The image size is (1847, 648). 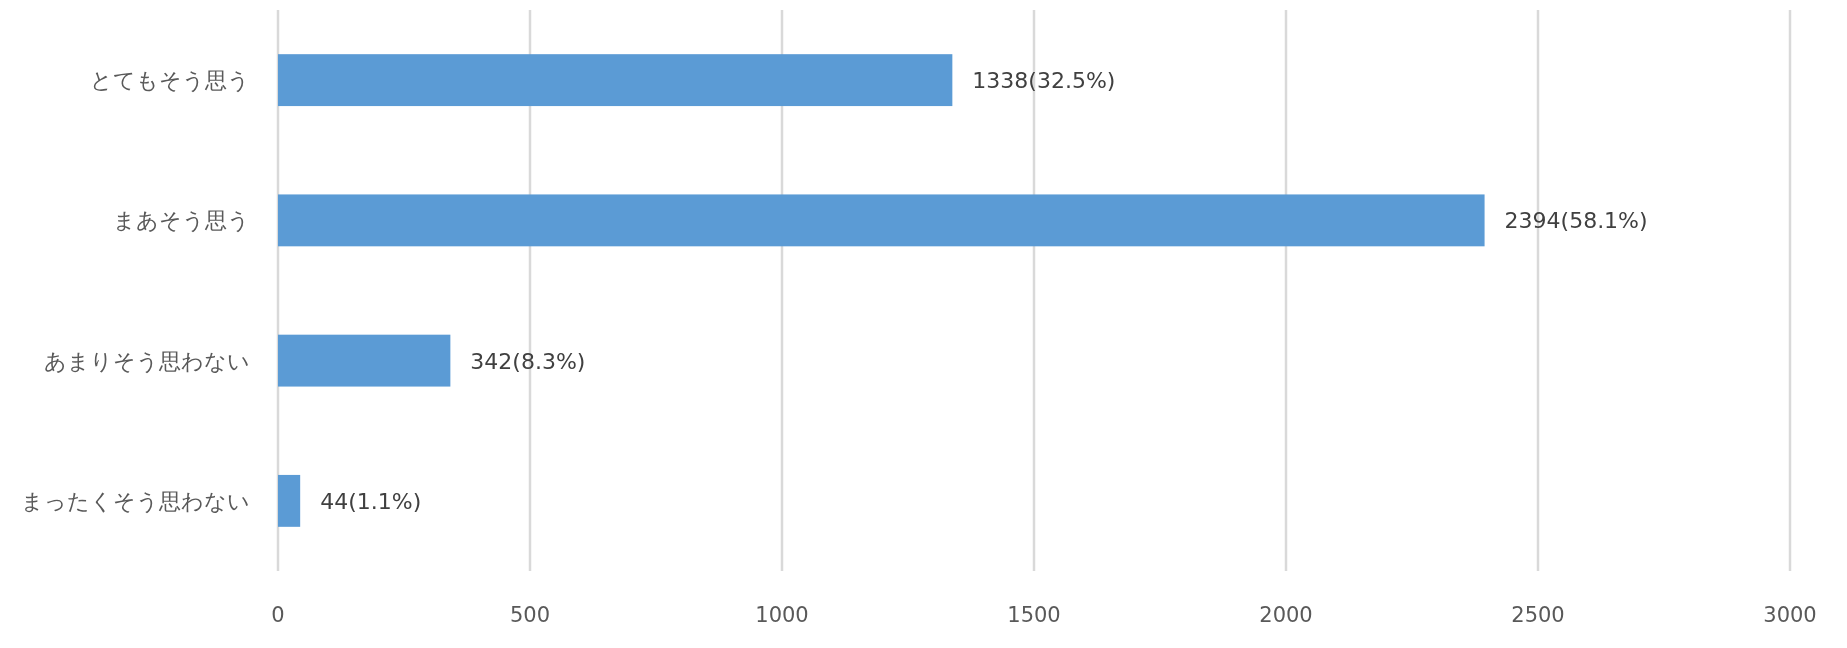 I want to click on x-tick-label: 1000, so click(x=782, y=615).